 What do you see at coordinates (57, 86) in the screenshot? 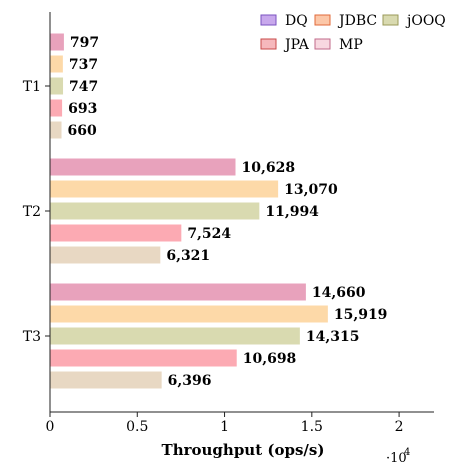
I see `bar-t1-jooq` at bounding box center [57, 86].